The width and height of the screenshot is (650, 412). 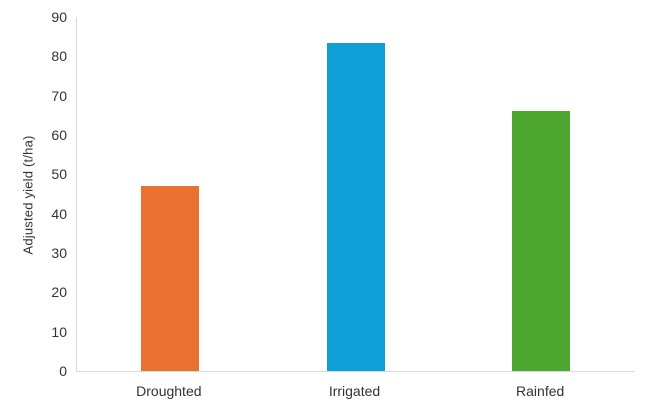 I want to click on y-tick-label-80: 80, so click(x=59, y=56).